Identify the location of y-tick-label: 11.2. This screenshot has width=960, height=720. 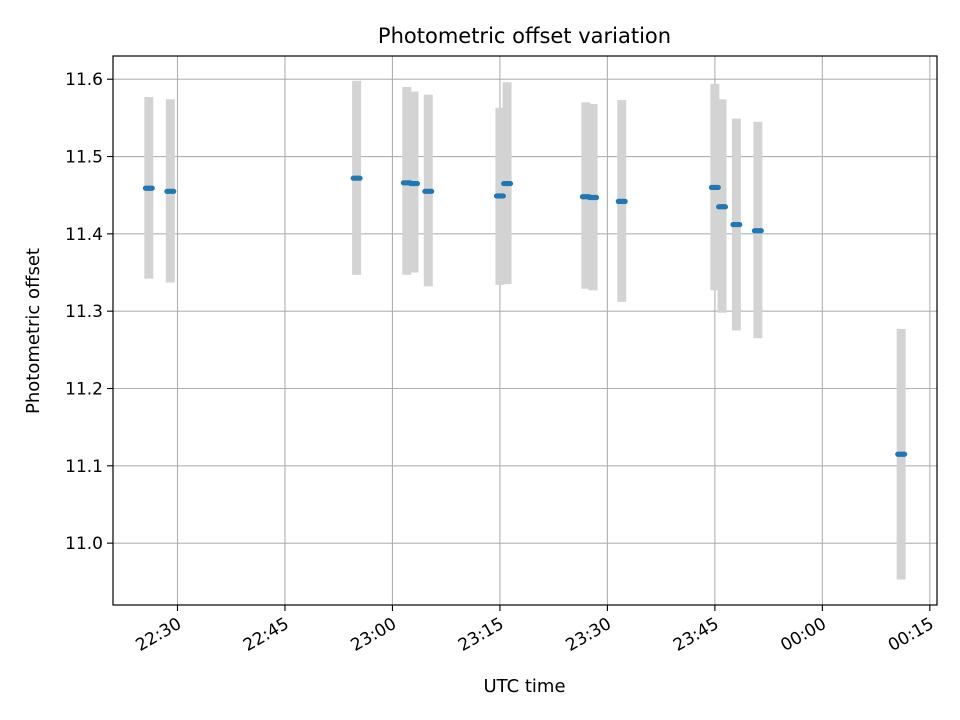
(84, 389).